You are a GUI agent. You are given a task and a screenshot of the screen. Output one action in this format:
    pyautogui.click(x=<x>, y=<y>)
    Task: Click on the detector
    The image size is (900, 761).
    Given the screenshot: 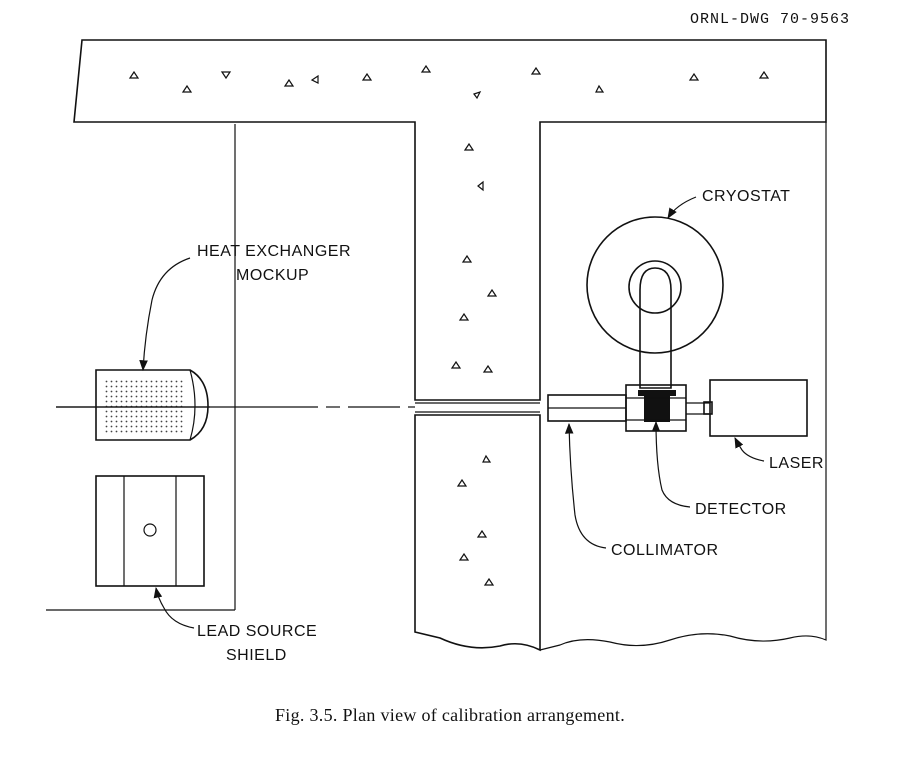 What is the action you would take?
    pyautogui.click(x=656, y=408)
    